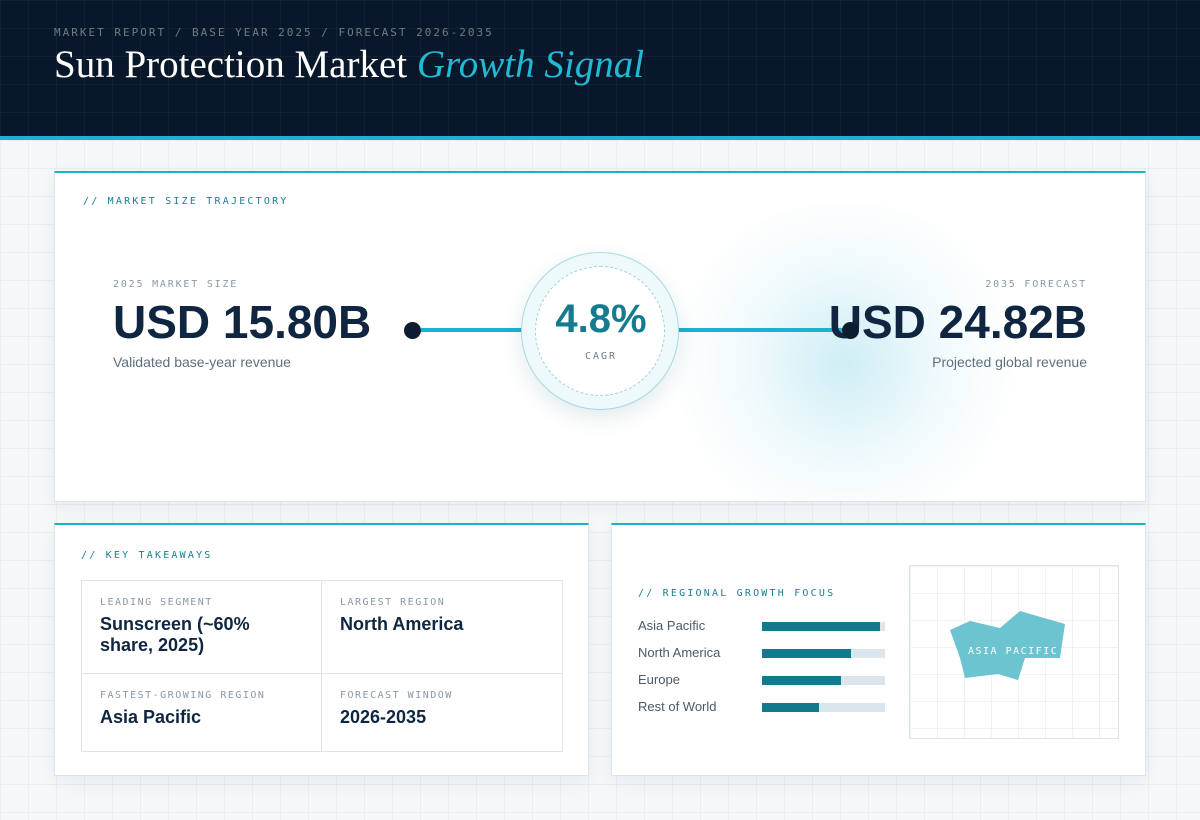 The image size is (1200, 820). I want to click on region-bar-row: Rest of World, so click(762, 707).